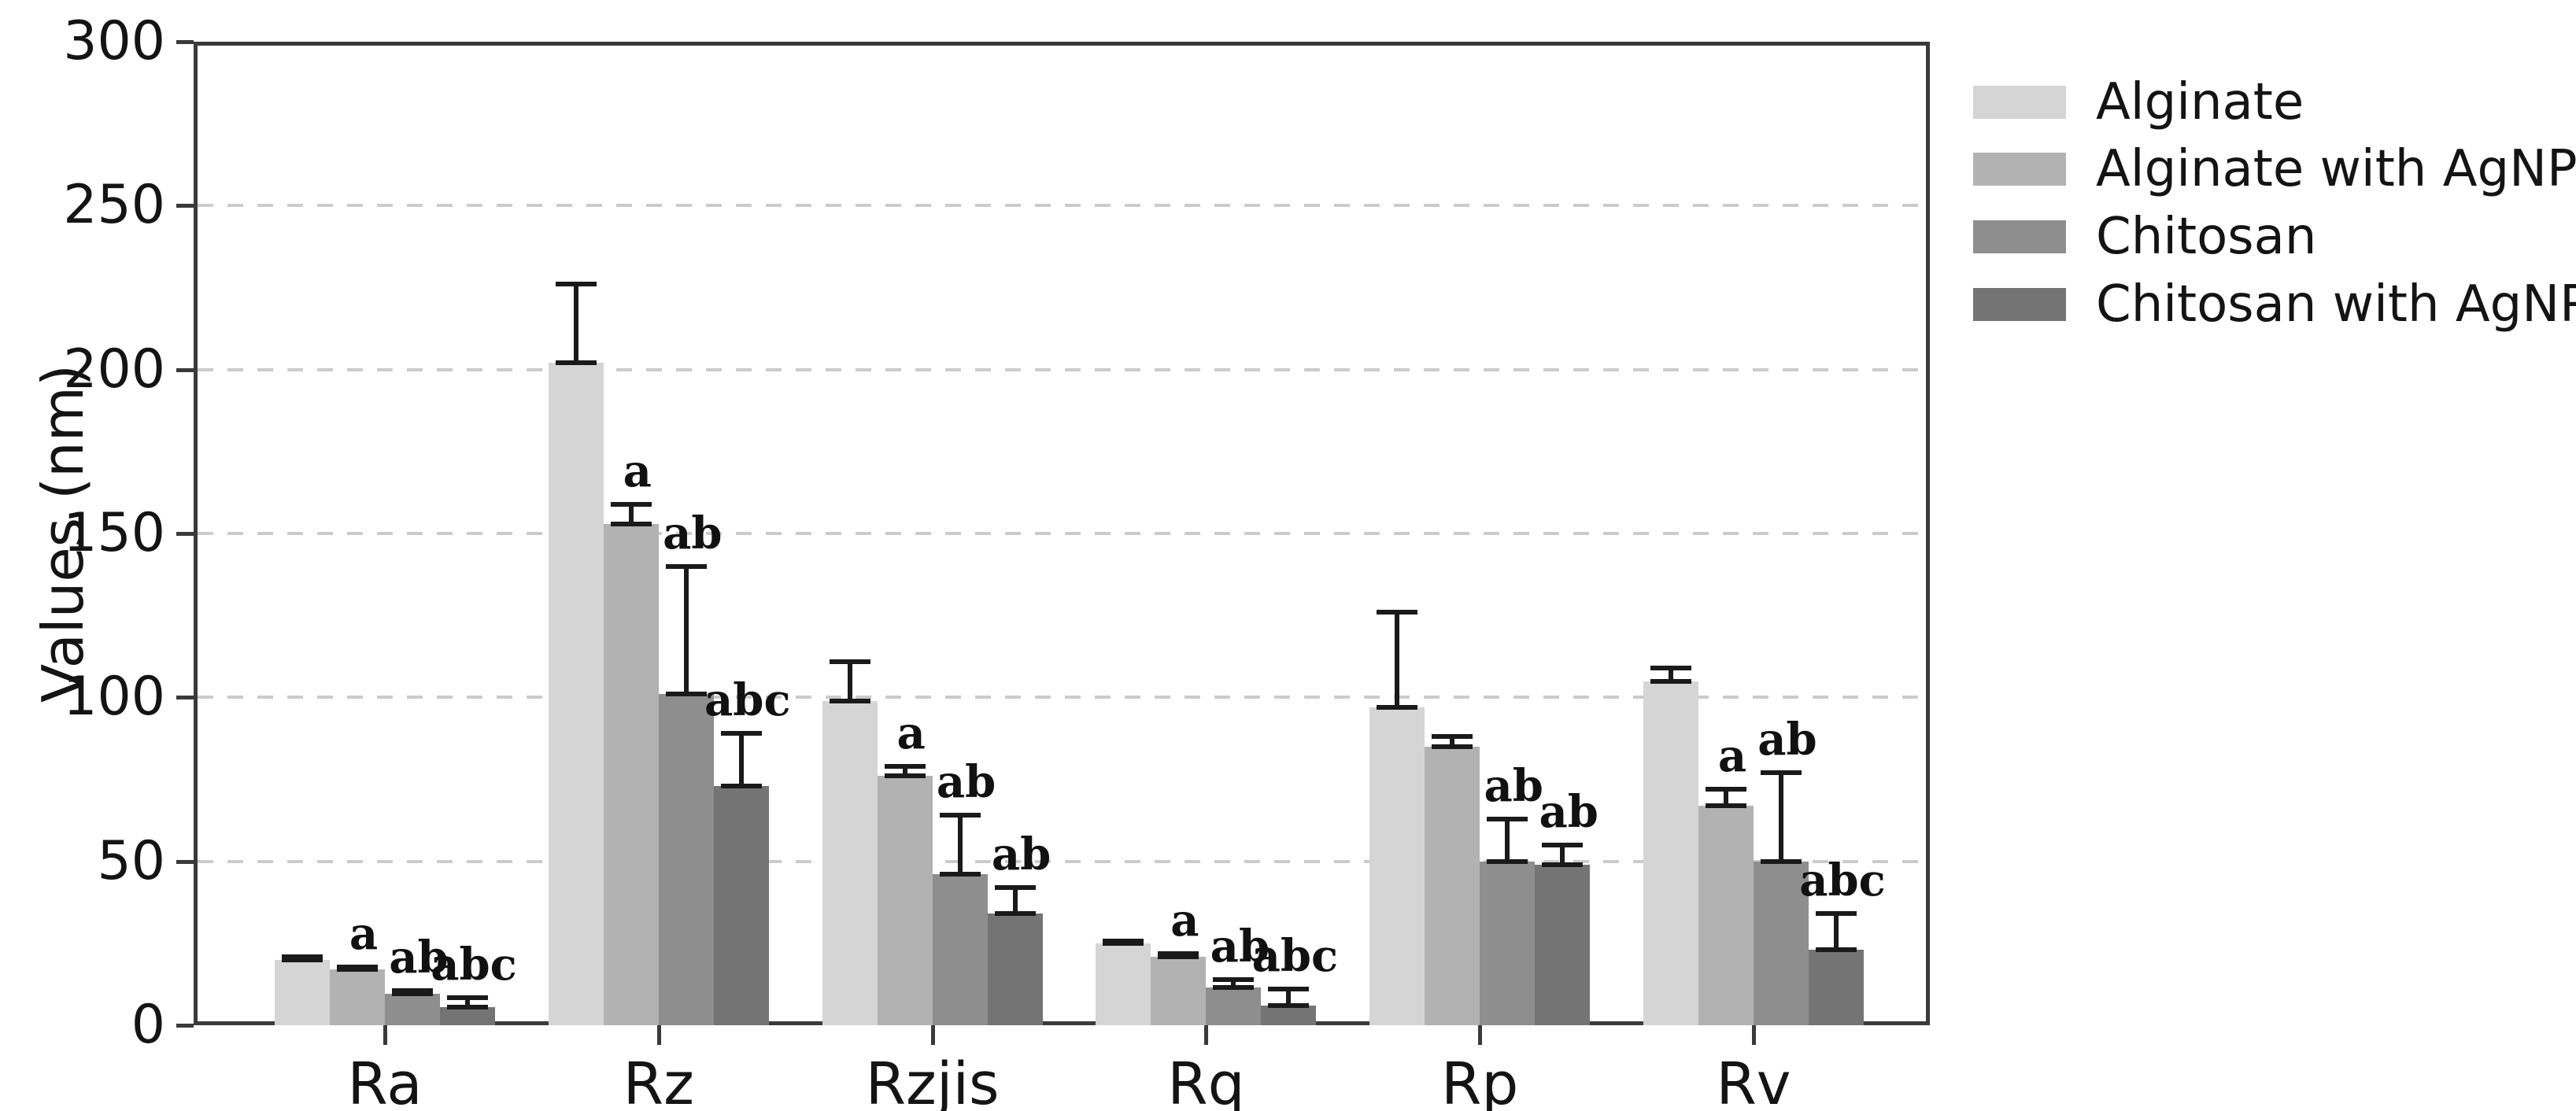 The height and width of the screenshot is (1111, 2576). Describe the element at coordinates (114, 205) in the screenshot. I see `y-tick-label-250: 250` at that location.